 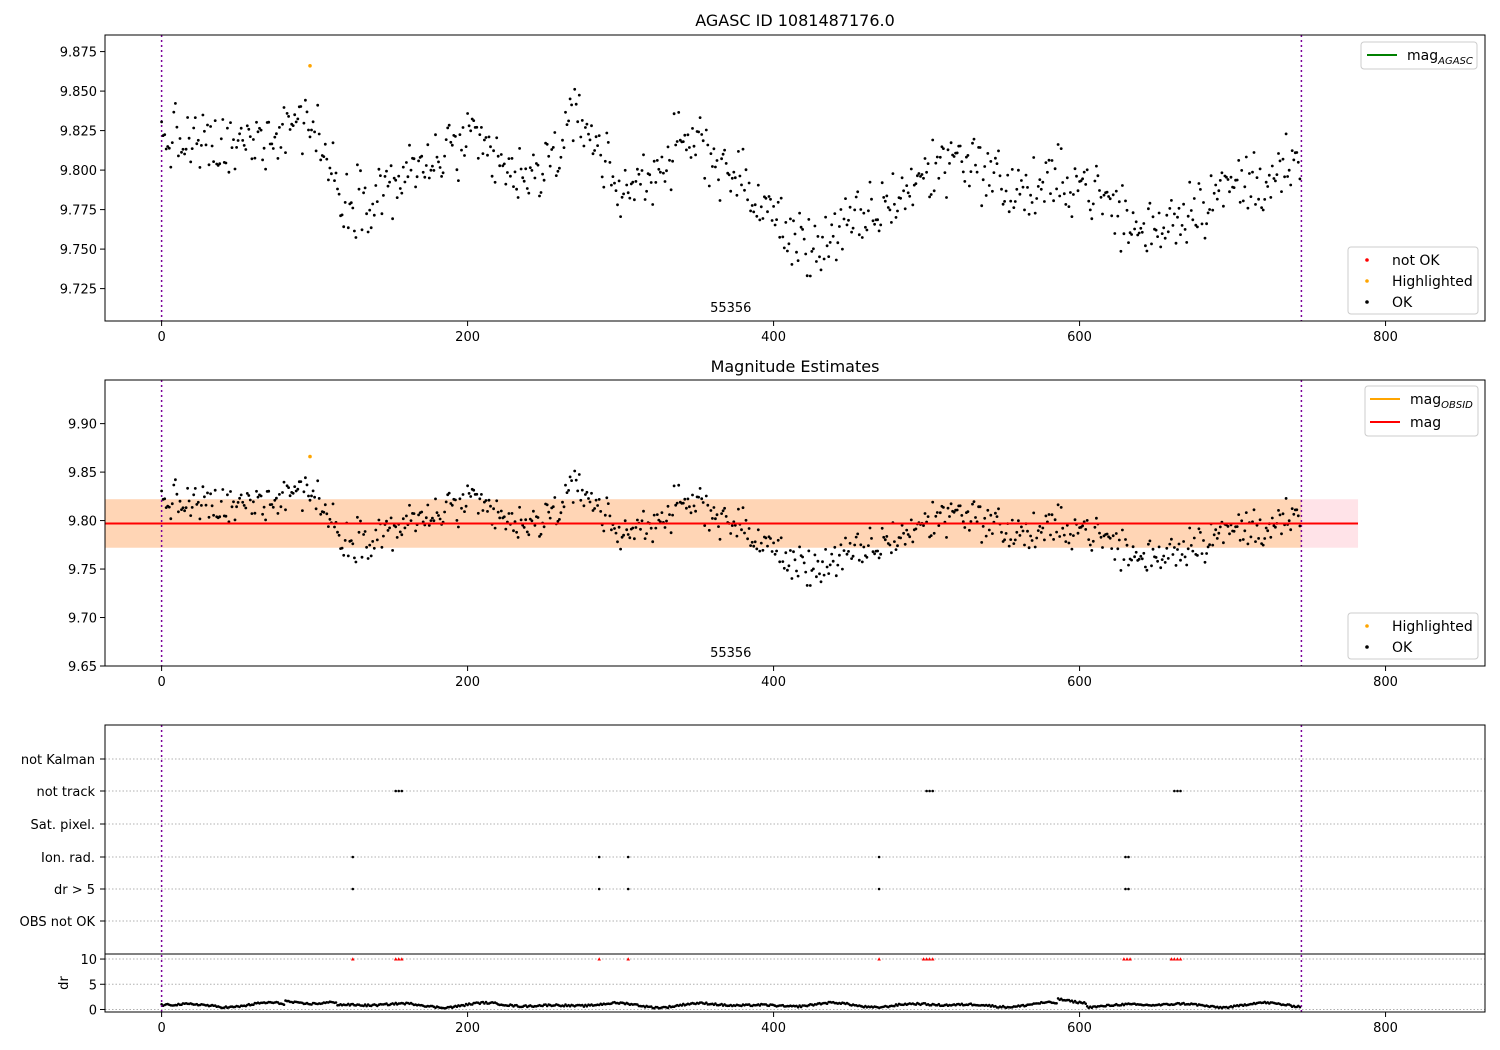 What do you see at coordinates (68, 858) in the screenshot?
I see `flag-row-label: Ion. rad.` at bounding box center [68, 858].